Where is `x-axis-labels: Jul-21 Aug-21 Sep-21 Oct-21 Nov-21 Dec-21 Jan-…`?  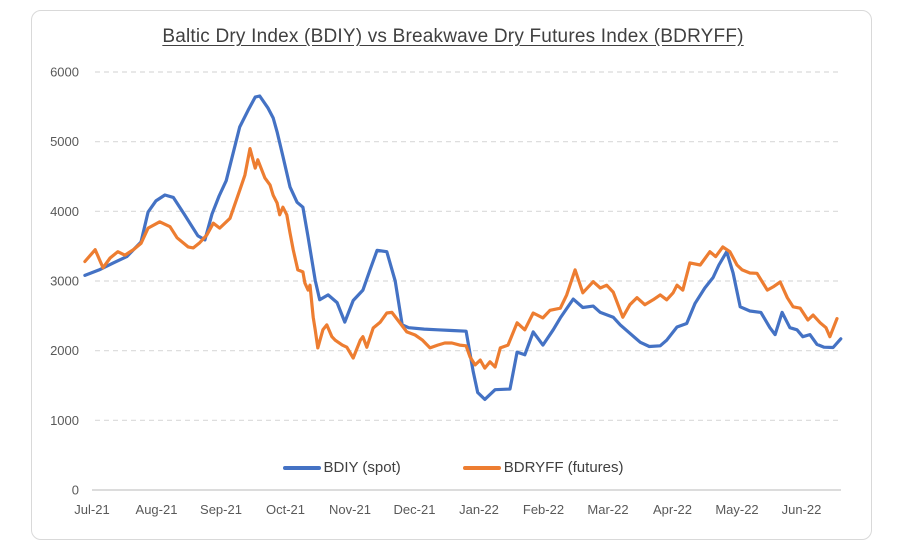 x-axis-labels: Jul-21 Aug-21 Sep-21 Oct-21 Nov-21 Dec-21 Jan-… is located at coordinates (447, 509).